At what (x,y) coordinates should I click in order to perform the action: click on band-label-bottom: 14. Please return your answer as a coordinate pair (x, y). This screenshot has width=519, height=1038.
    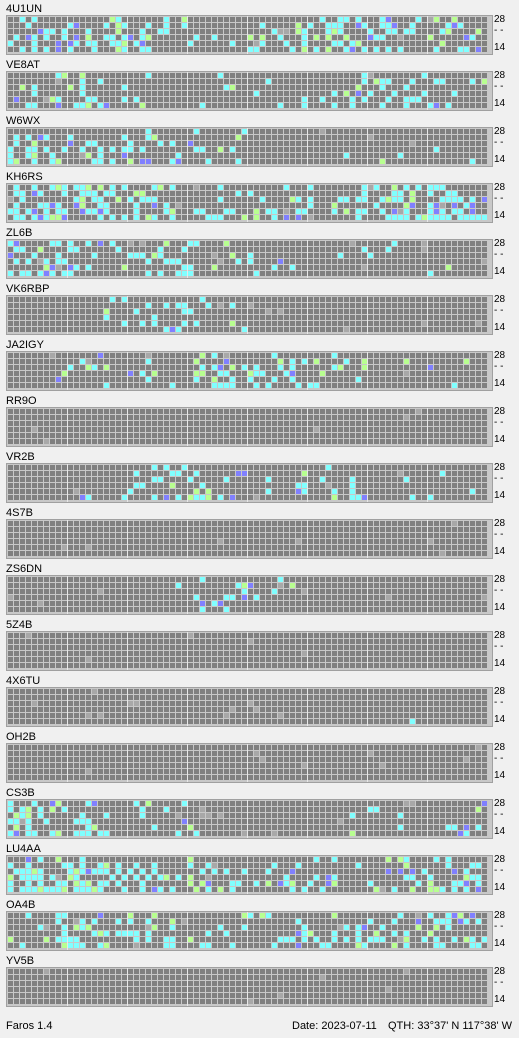
    Looking at the image, I should click on (500, 439).